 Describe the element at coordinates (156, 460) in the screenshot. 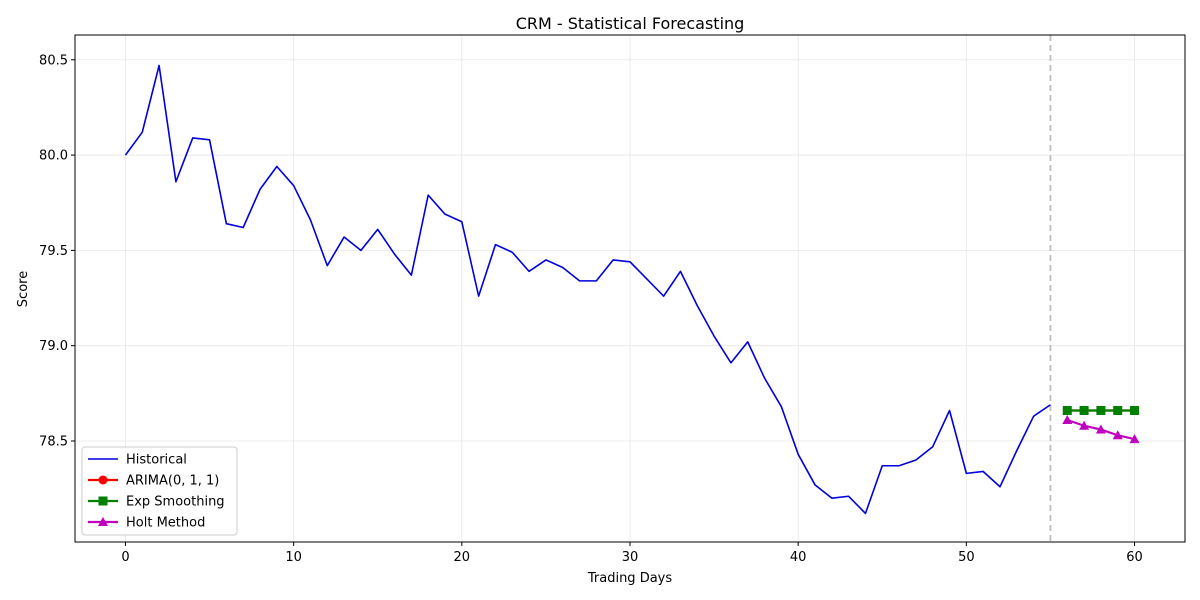

I see `legend-label: Historical` at that location.